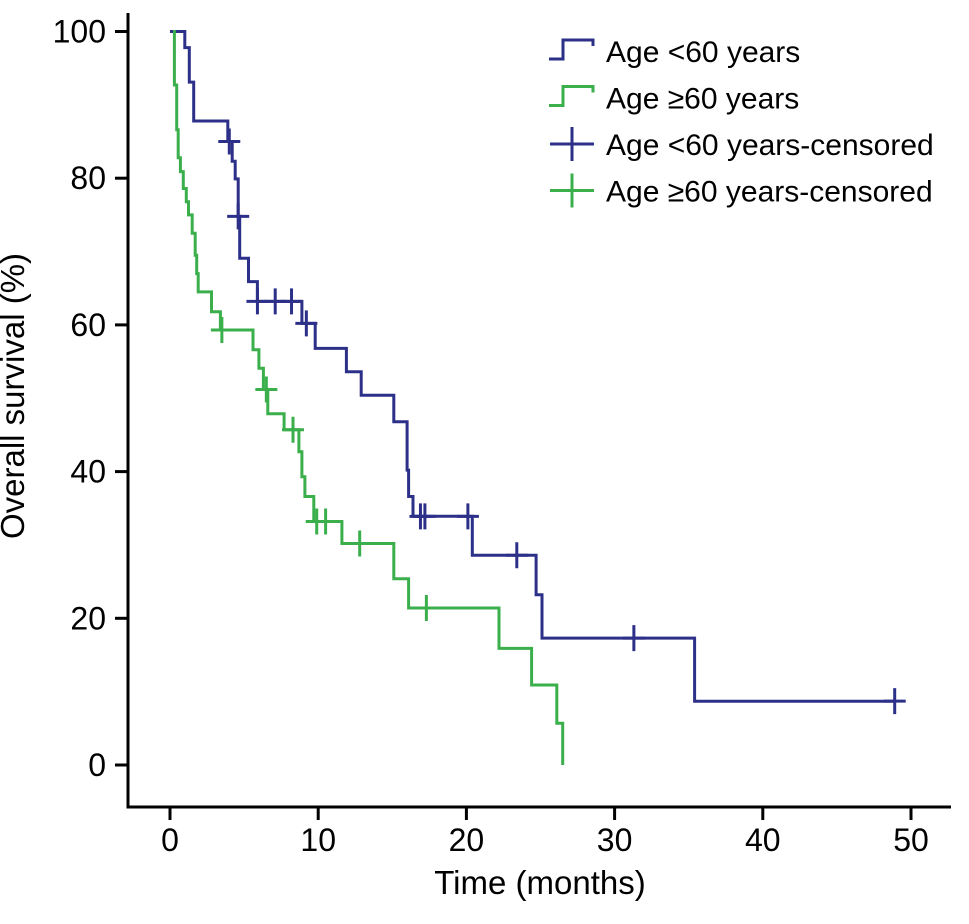 The width and height of the screenshot is (969, 924). What do you see at coordinates (911, 840) in the screenshot?
I see `x-tick-label: 50` at bounding box center [911, 840].